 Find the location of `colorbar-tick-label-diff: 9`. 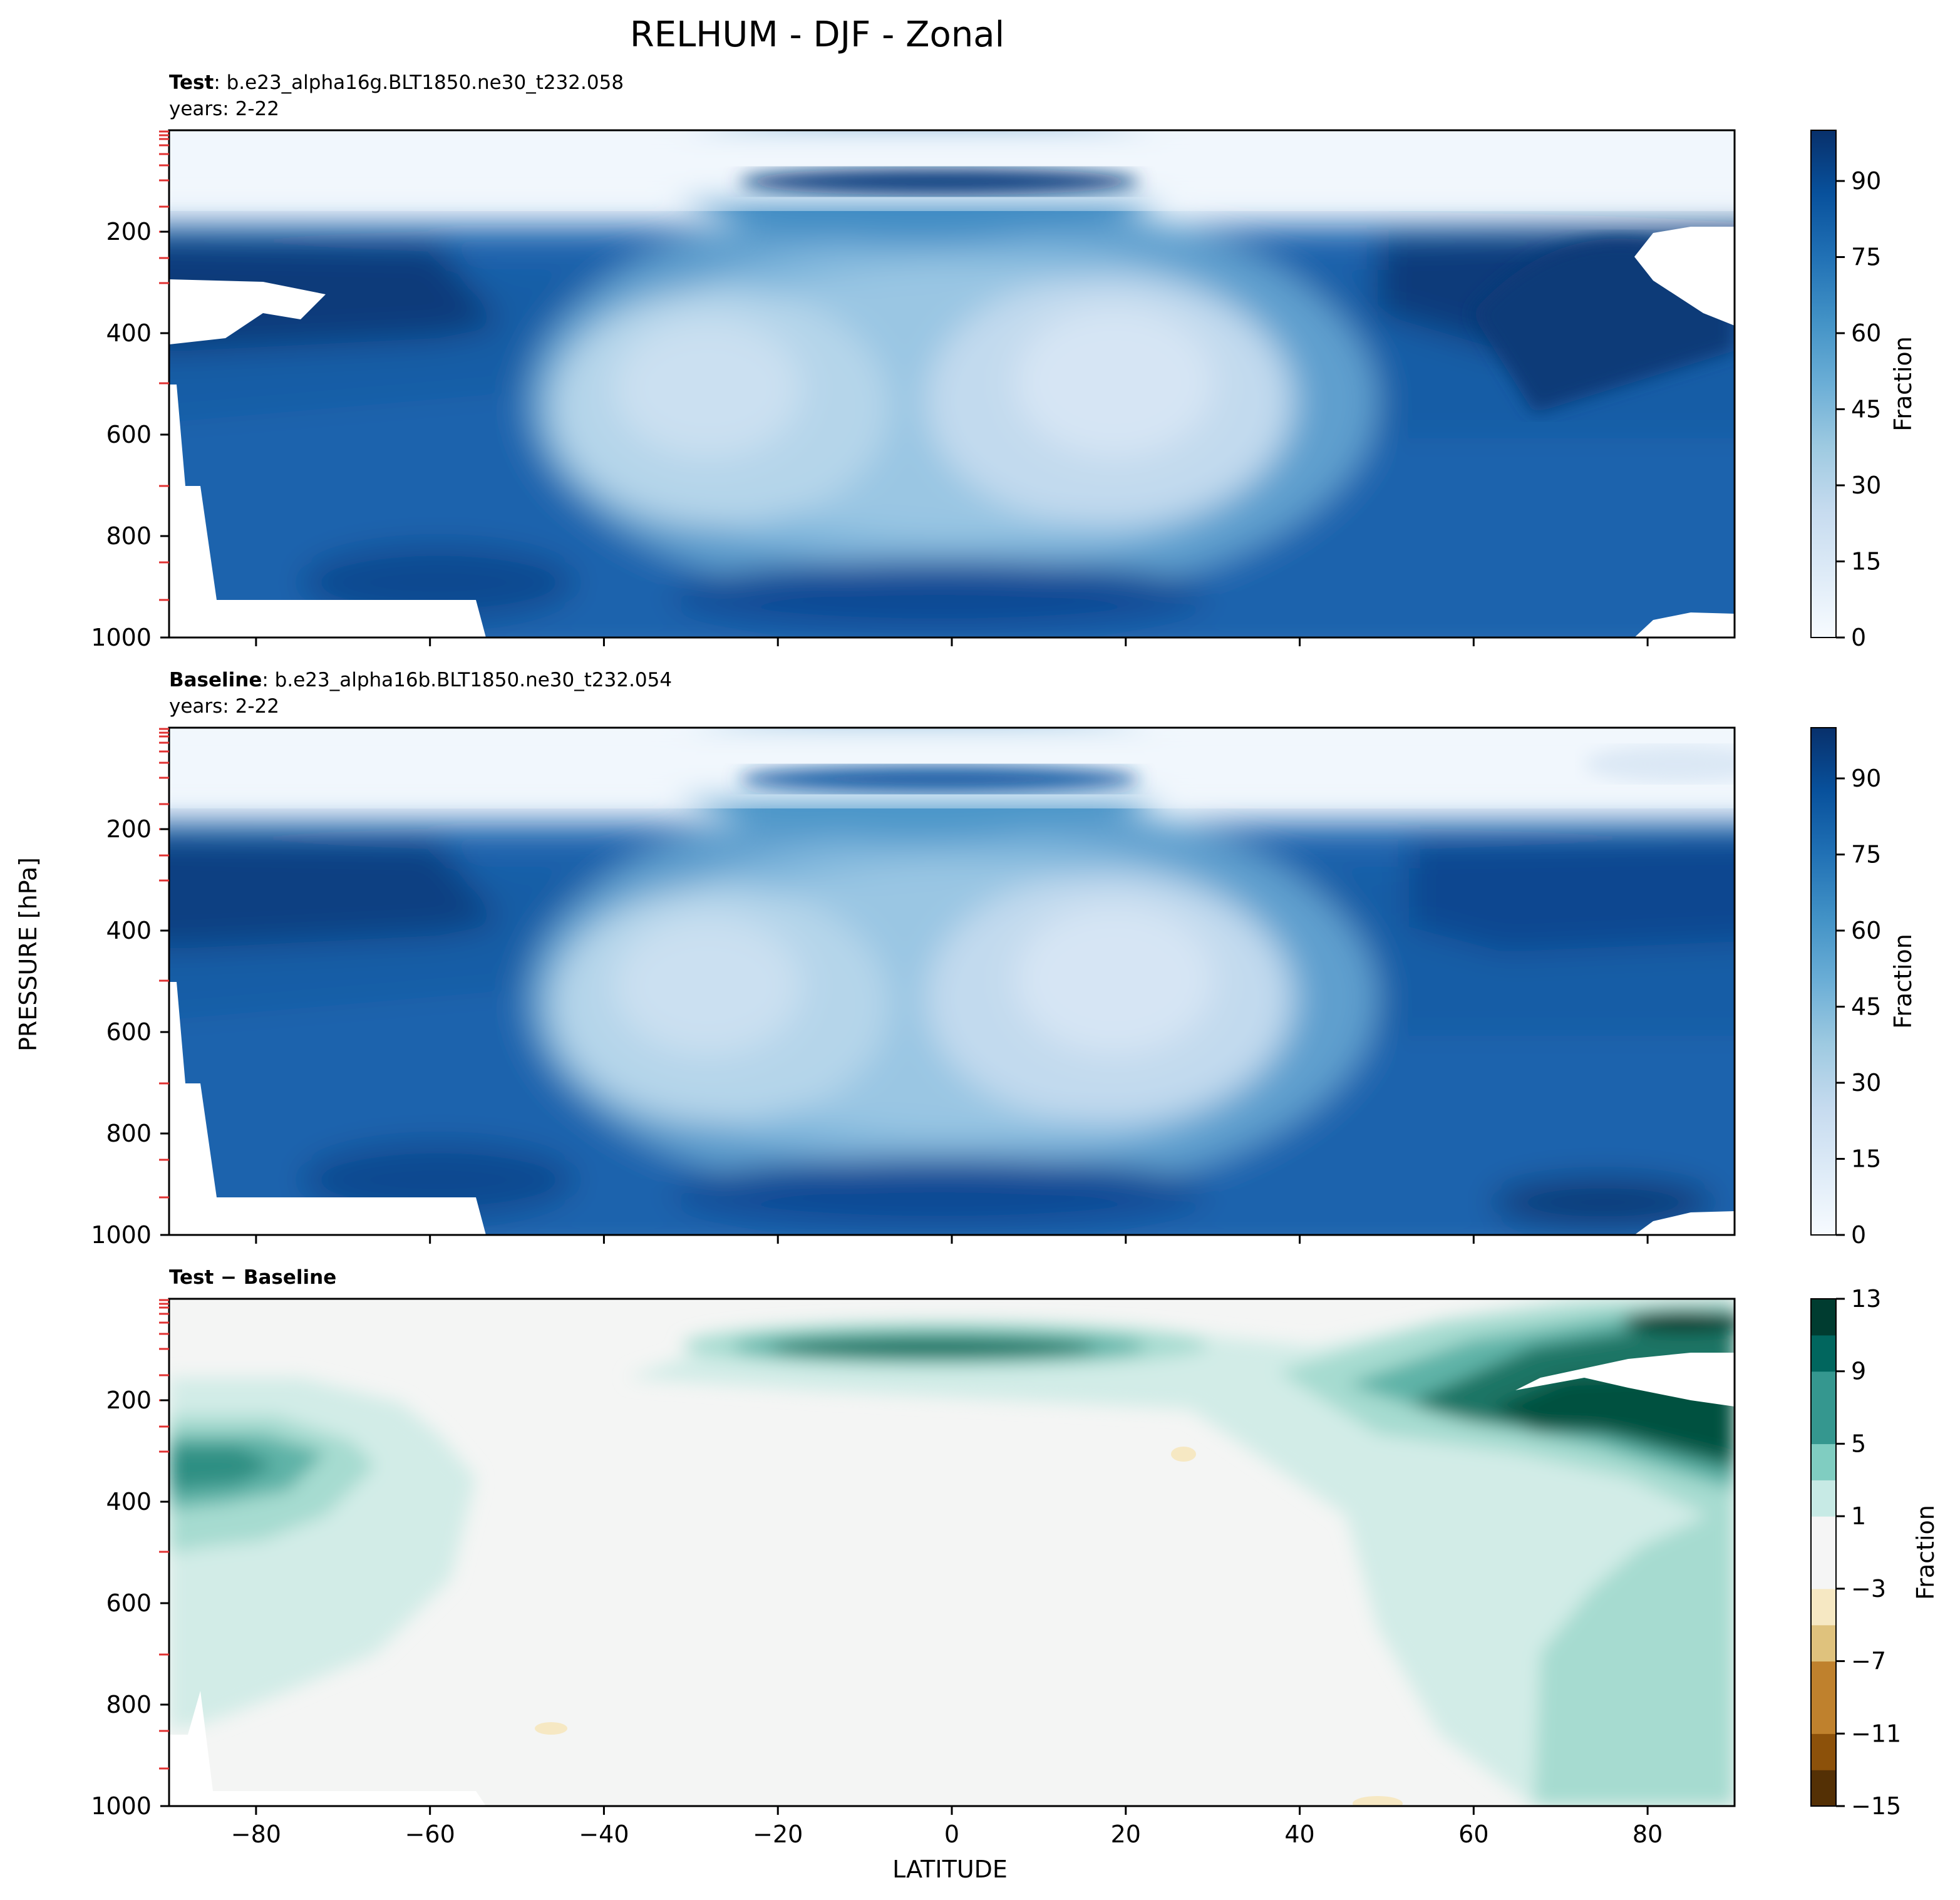

colorbar-tick-label-diff: 9 is located at coordinates (1858, 1371).